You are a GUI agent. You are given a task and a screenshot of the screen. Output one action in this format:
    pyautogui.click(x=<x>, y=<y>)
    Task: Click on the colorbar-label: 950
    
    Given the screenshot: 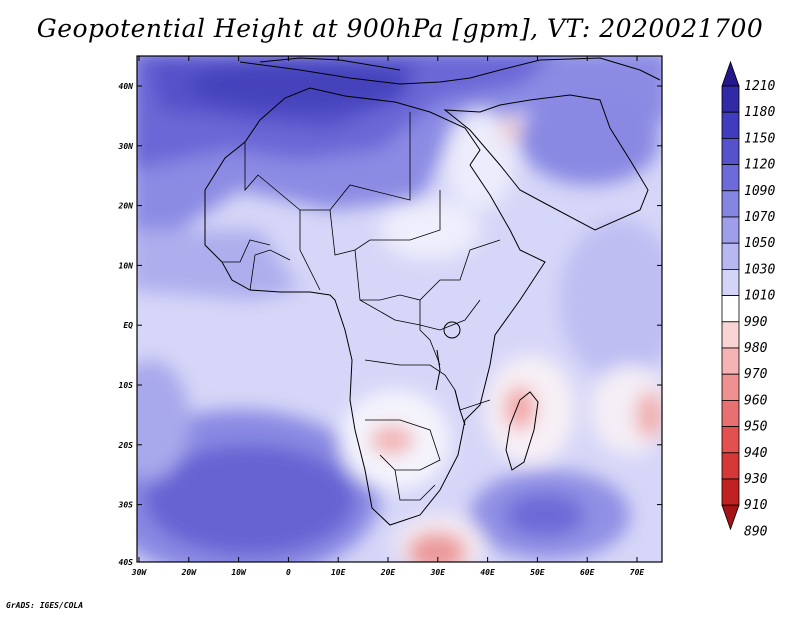 What is the action you would take?
    pyautogui.click(x=756, y=427)
    